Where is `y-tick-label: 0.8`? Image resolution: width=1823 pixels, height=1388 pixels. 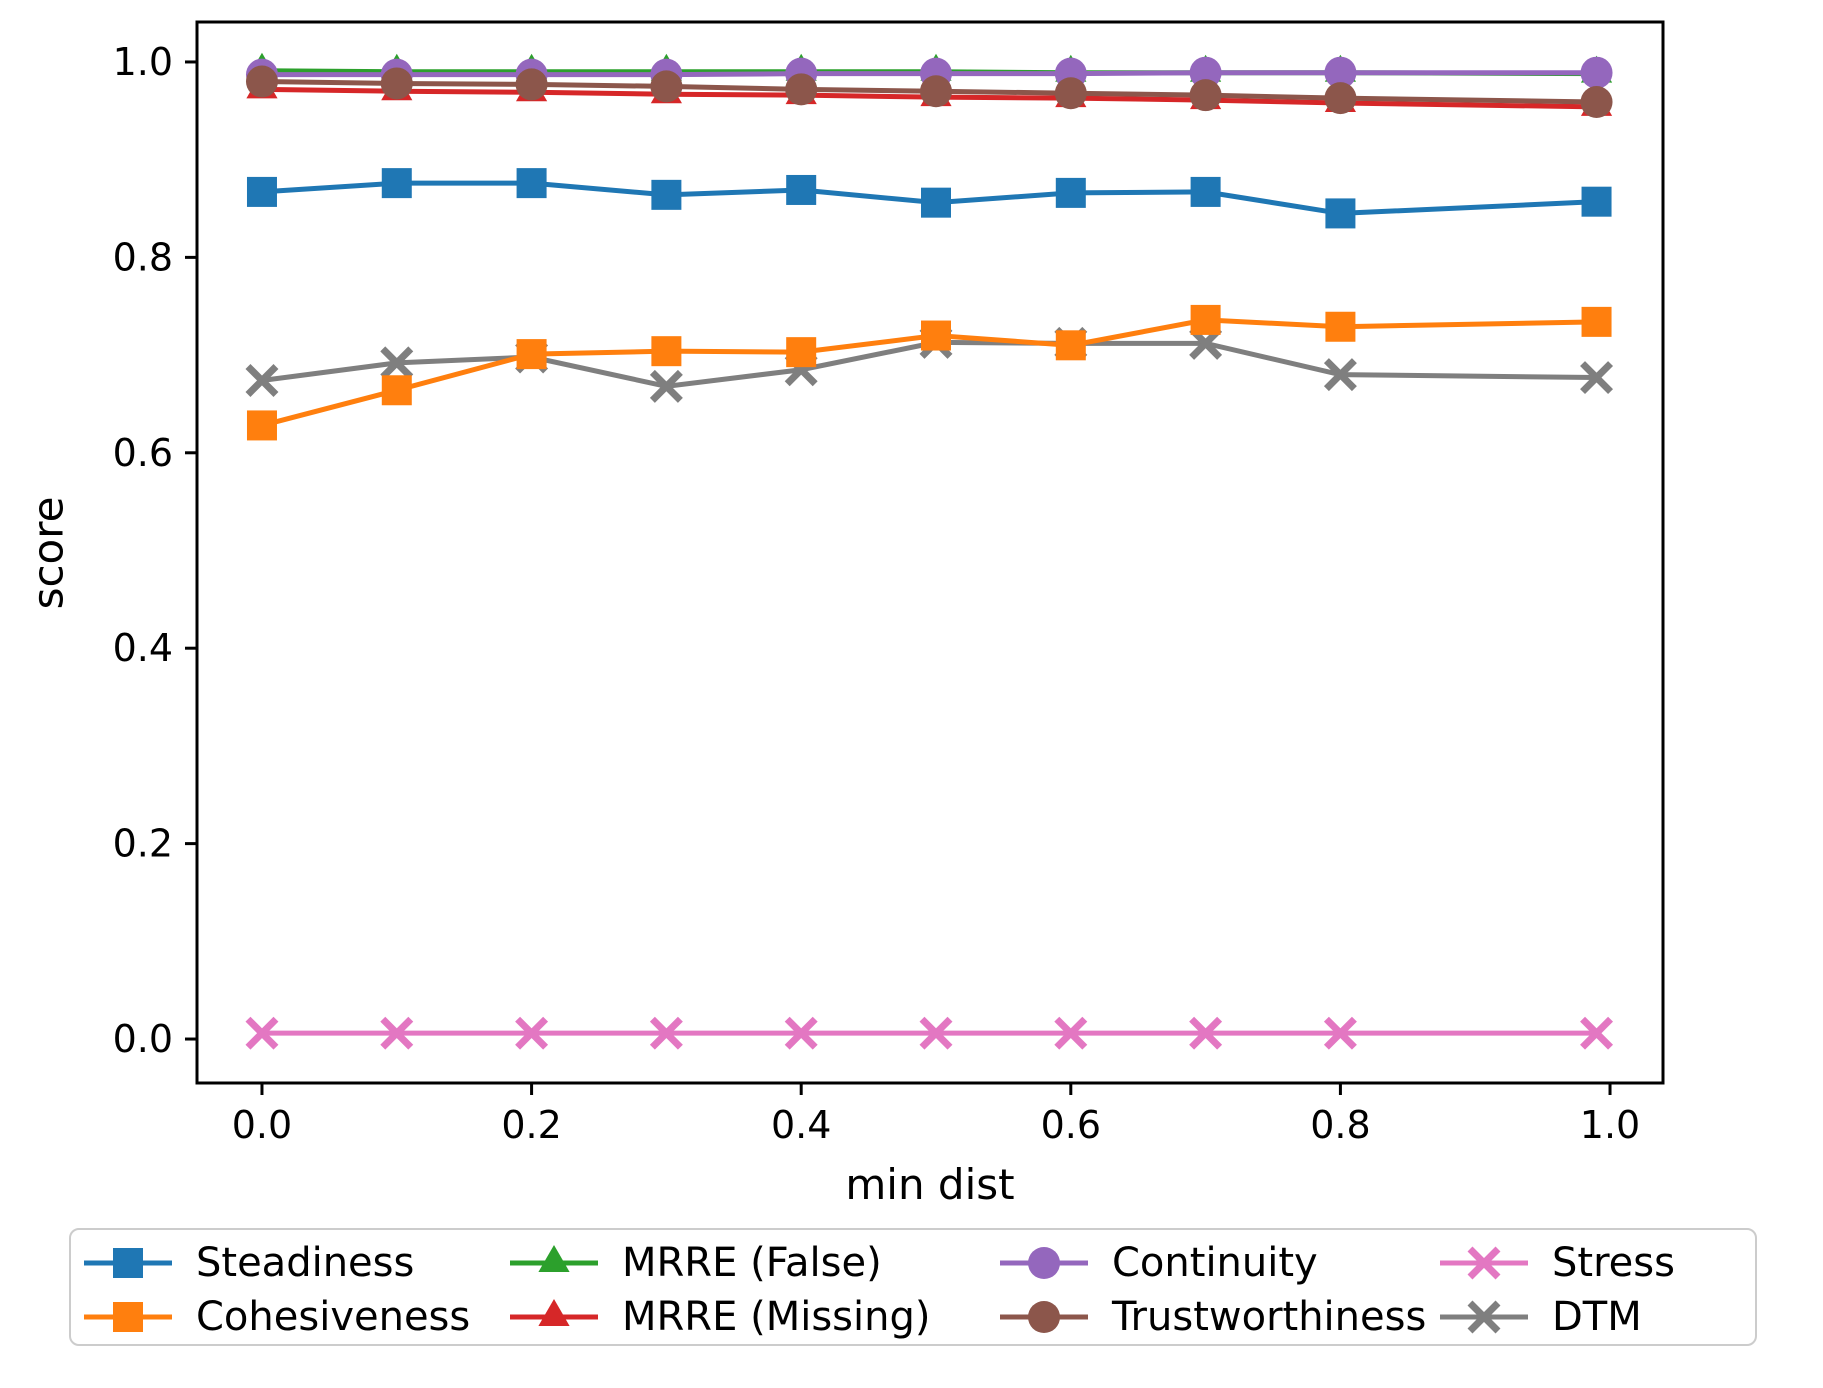
y-tick-label: 0.8 is located at coordinates (143, 257).